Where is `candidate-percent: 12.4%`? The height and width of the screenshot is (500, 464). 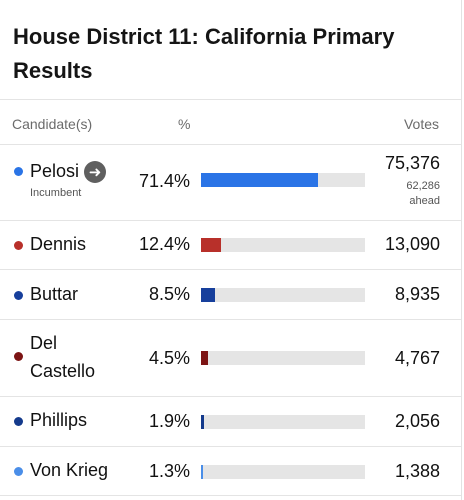
candidate-percent: 12.4% is located at coordinates (164, 244).